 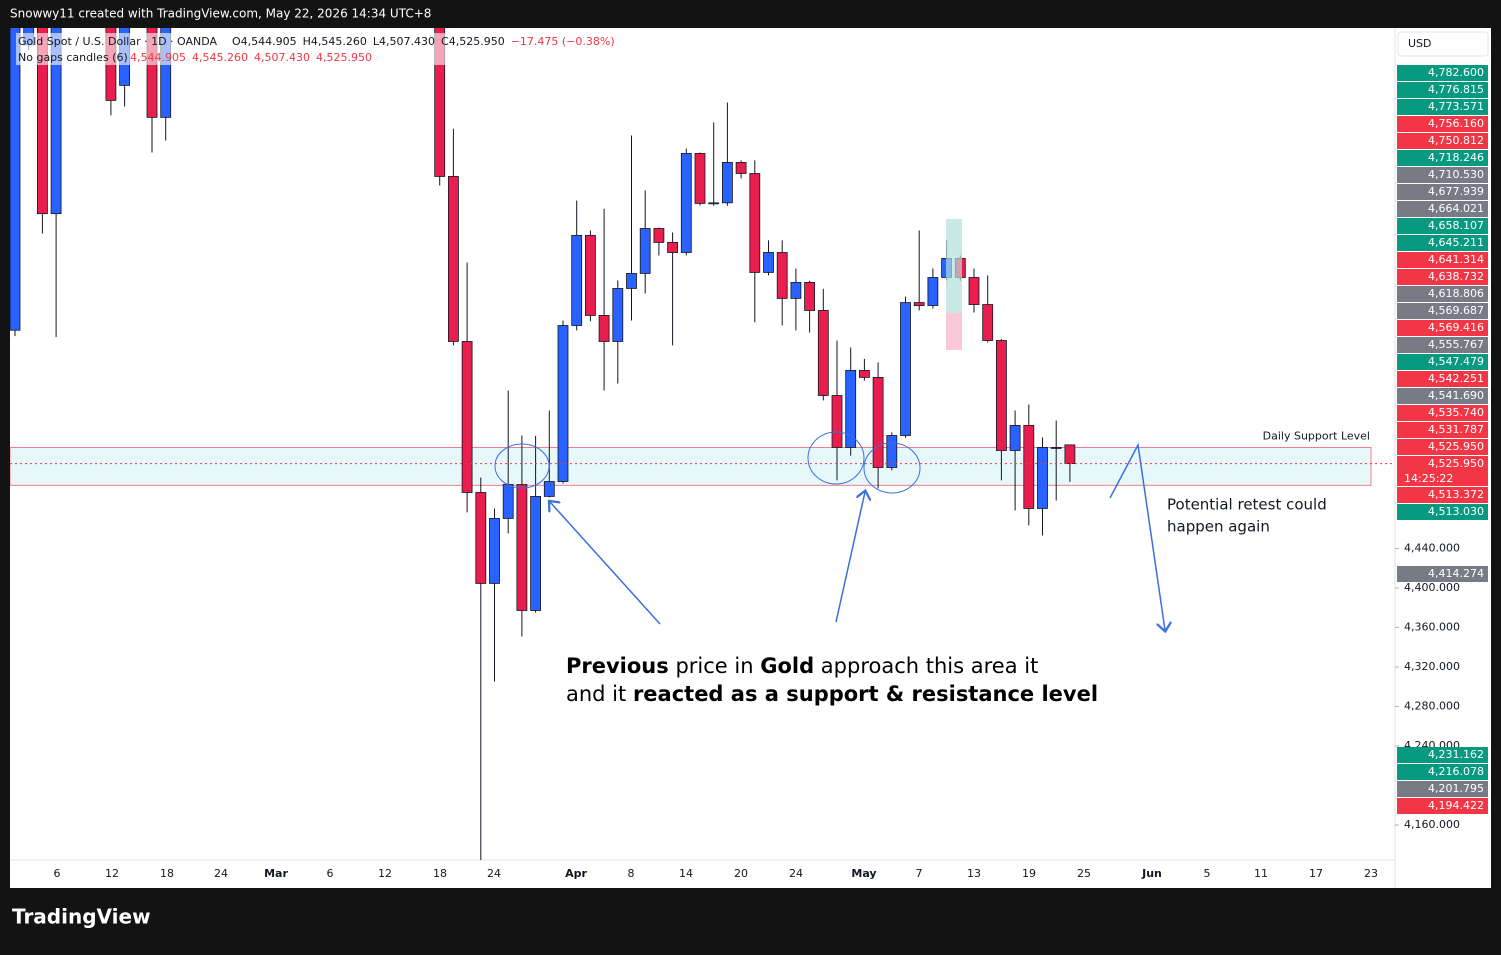 What do you see at coordinates (1456, 106) in the screenshot?
I see `price-tag-label: 4,773.571` at bounding box center [1456, 106].